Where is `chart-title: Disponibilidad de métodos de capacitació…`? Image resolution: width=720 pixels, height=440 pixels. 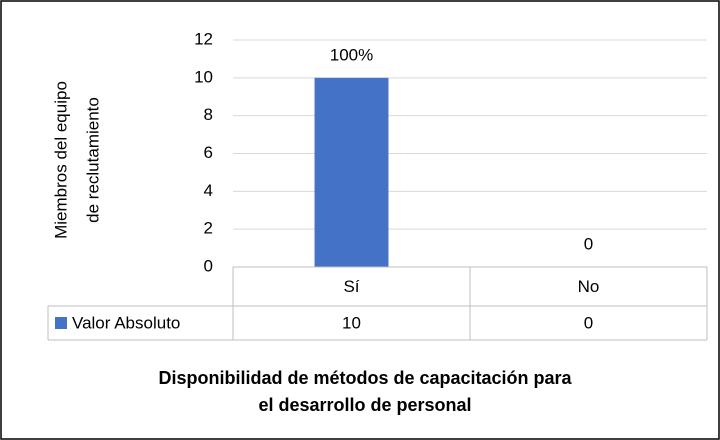
chart-title: Disponibilidad de métodos de capacitació… is located at coordinates (365, 378).